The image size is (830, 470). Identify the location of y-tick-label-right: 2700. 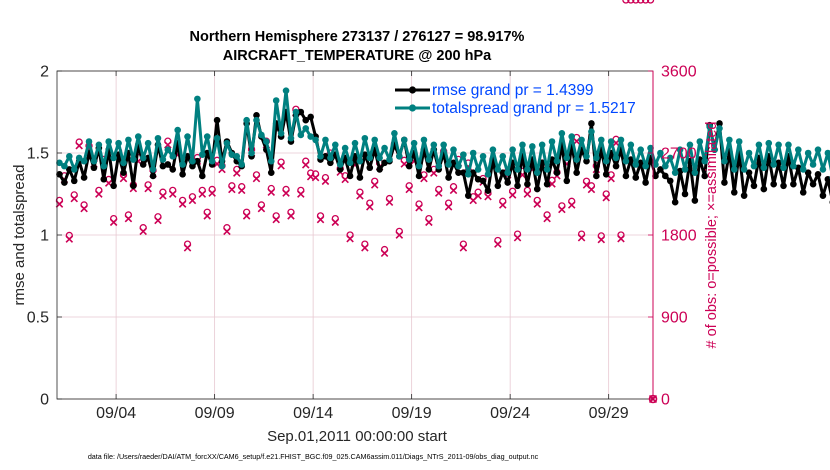
(679, 154).